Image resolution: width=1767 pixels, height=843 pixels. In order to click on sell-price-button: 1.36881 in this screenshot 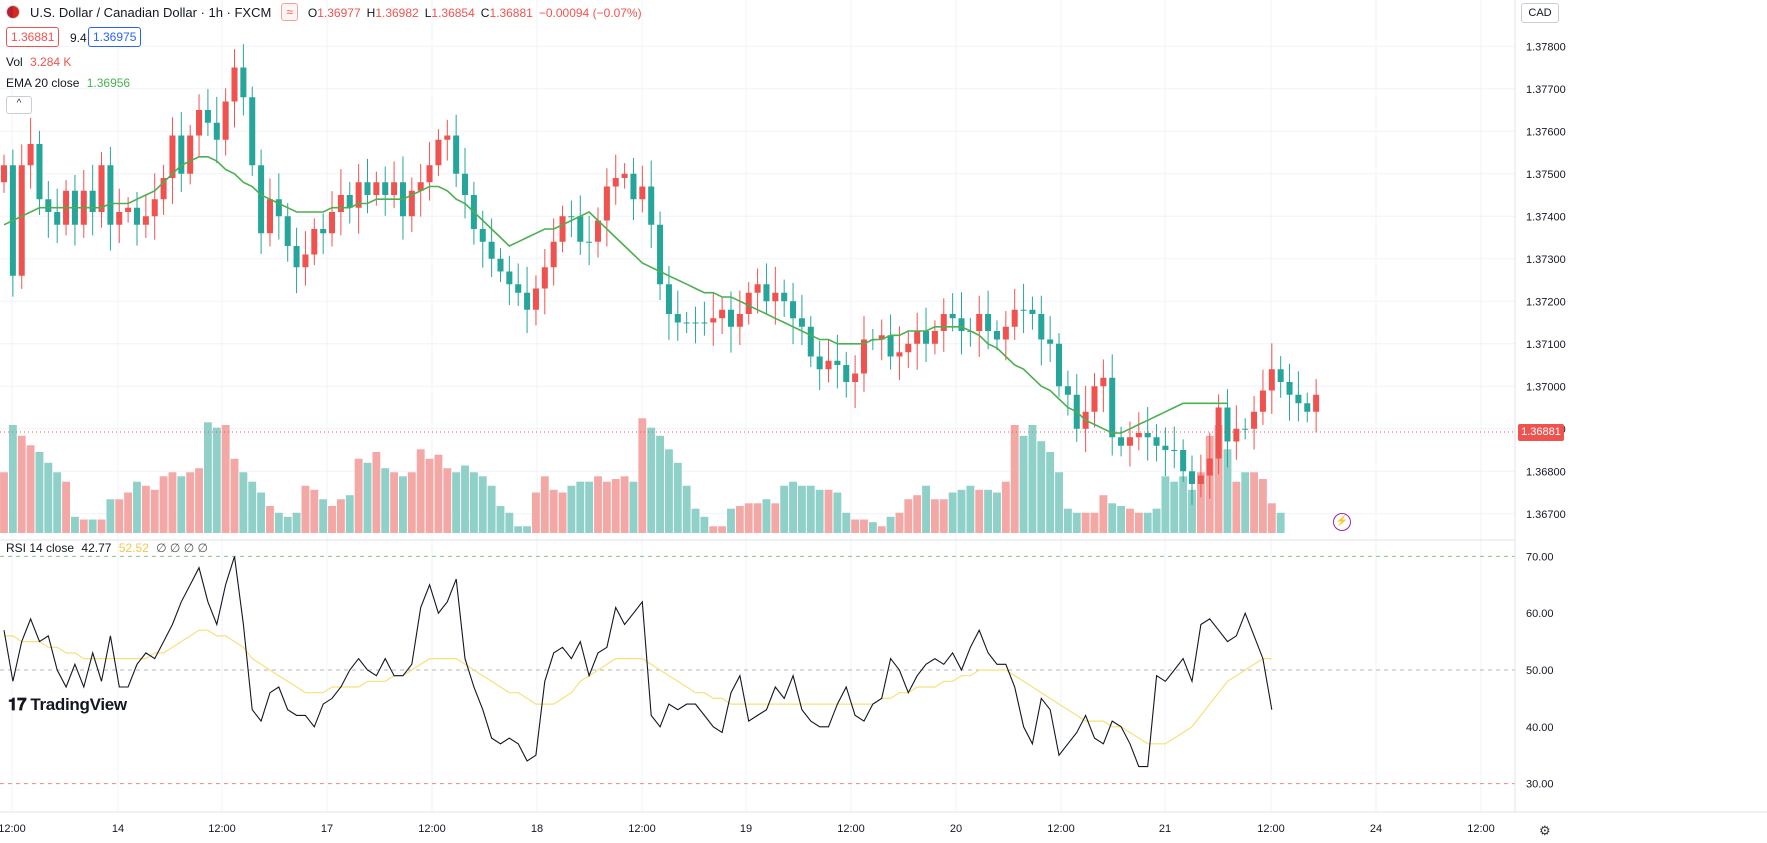, I will do `click(33, 37)`.